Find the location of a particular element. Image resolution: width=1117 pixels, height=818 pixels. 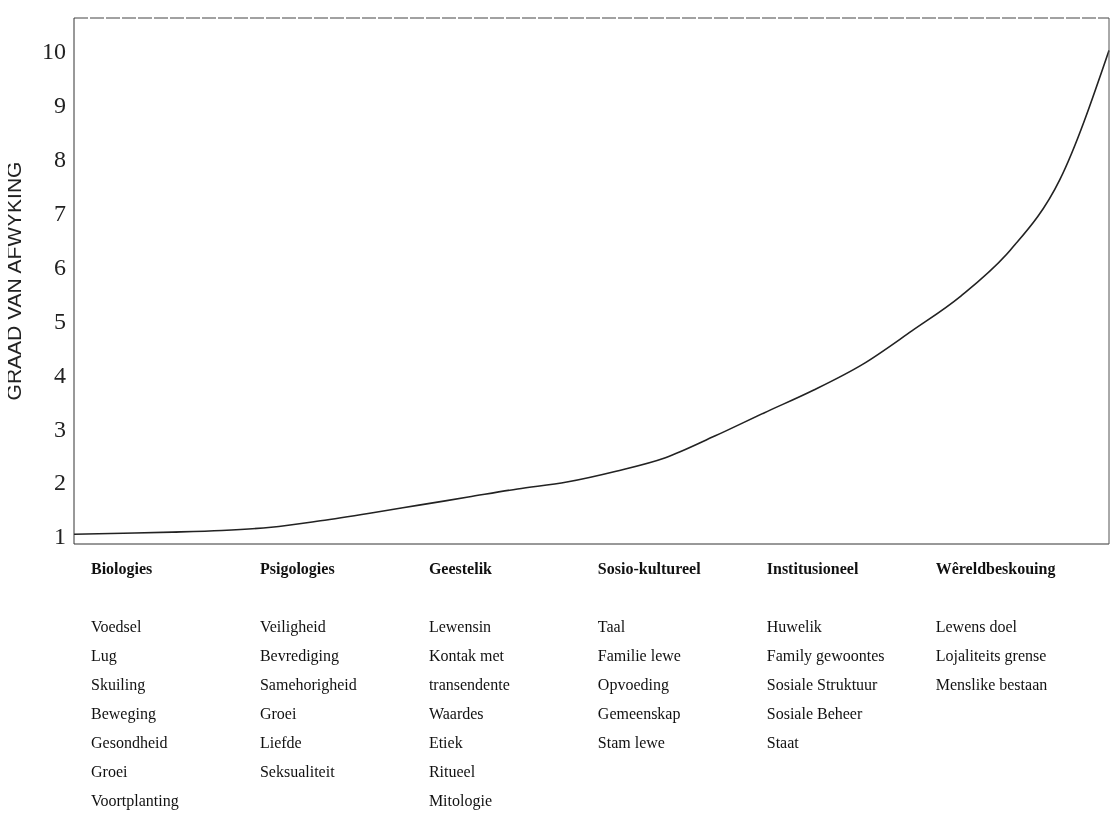

y-tick-label: 2 is located at coordinates (60, 482).